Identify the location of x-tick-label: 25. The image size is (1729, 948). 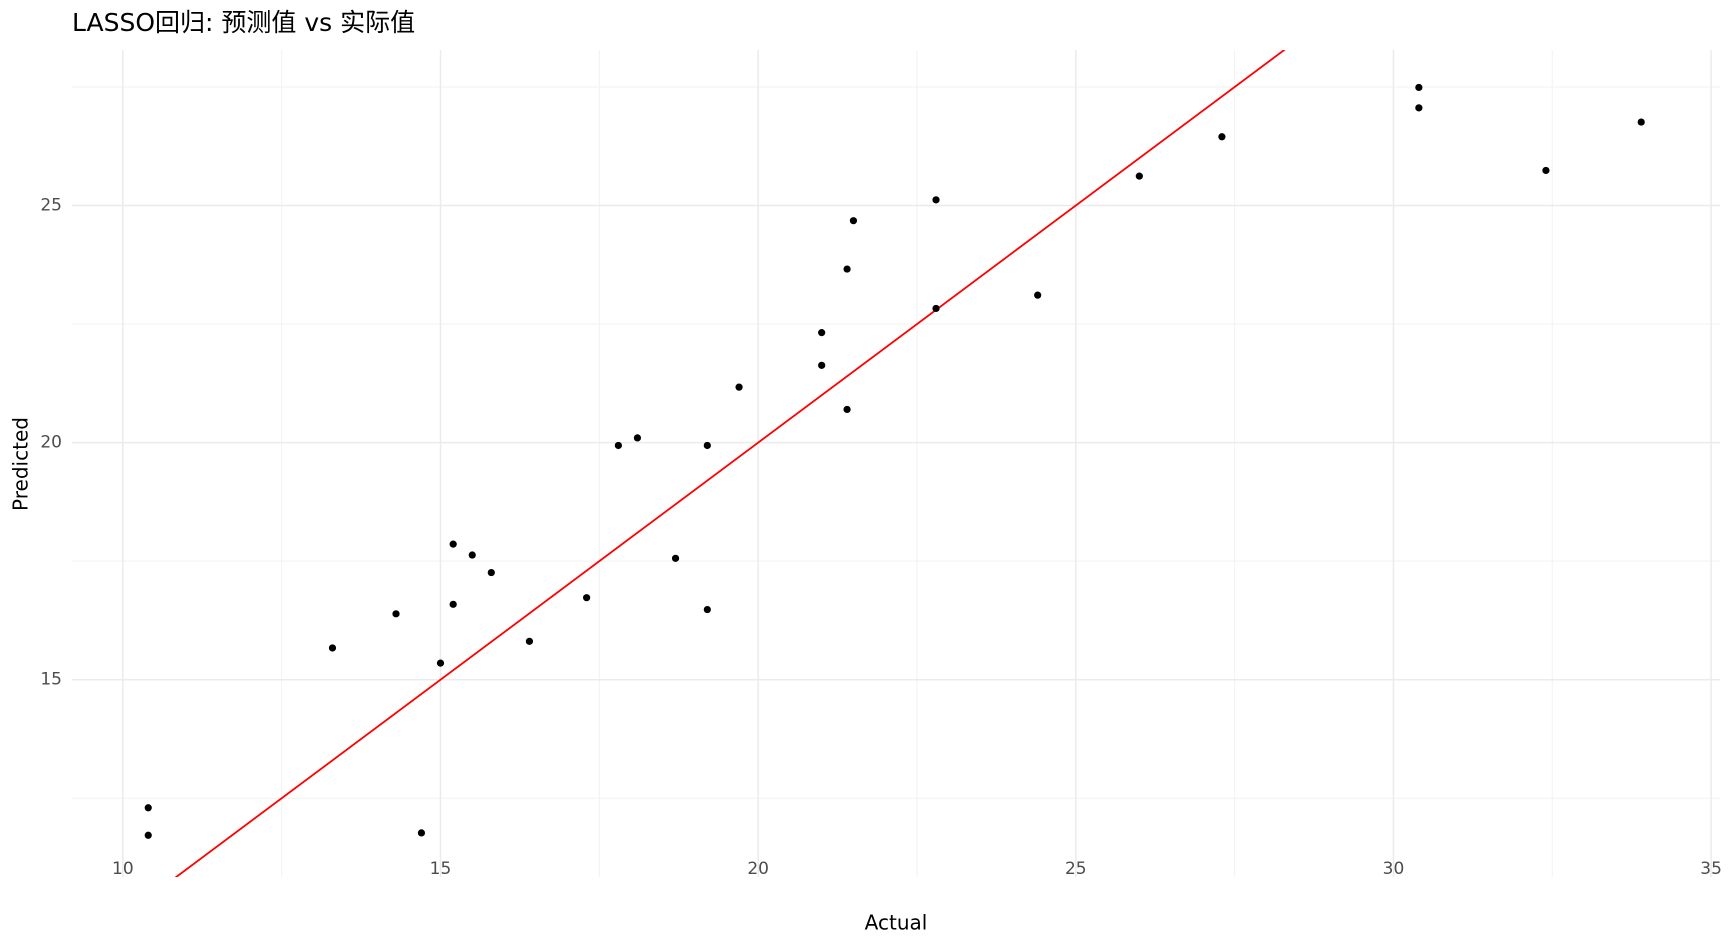
(1076, 869).